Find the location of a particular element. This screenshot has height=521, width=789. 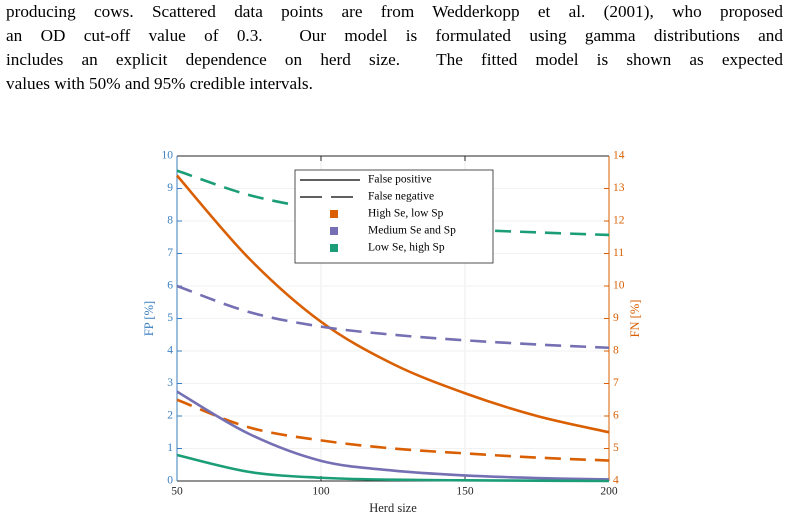

x-axis-label: Herd size is located at coordinates (393, 508).